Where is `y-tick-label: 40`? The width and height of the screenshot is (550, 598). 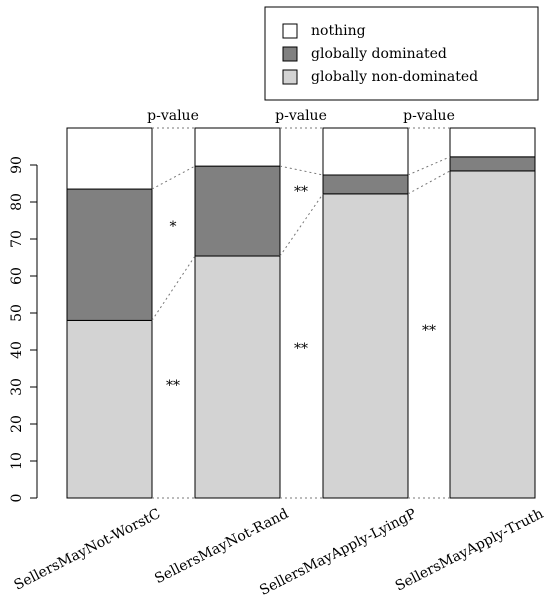 y-tick-label: 40 is located at coordinates (17, 350).